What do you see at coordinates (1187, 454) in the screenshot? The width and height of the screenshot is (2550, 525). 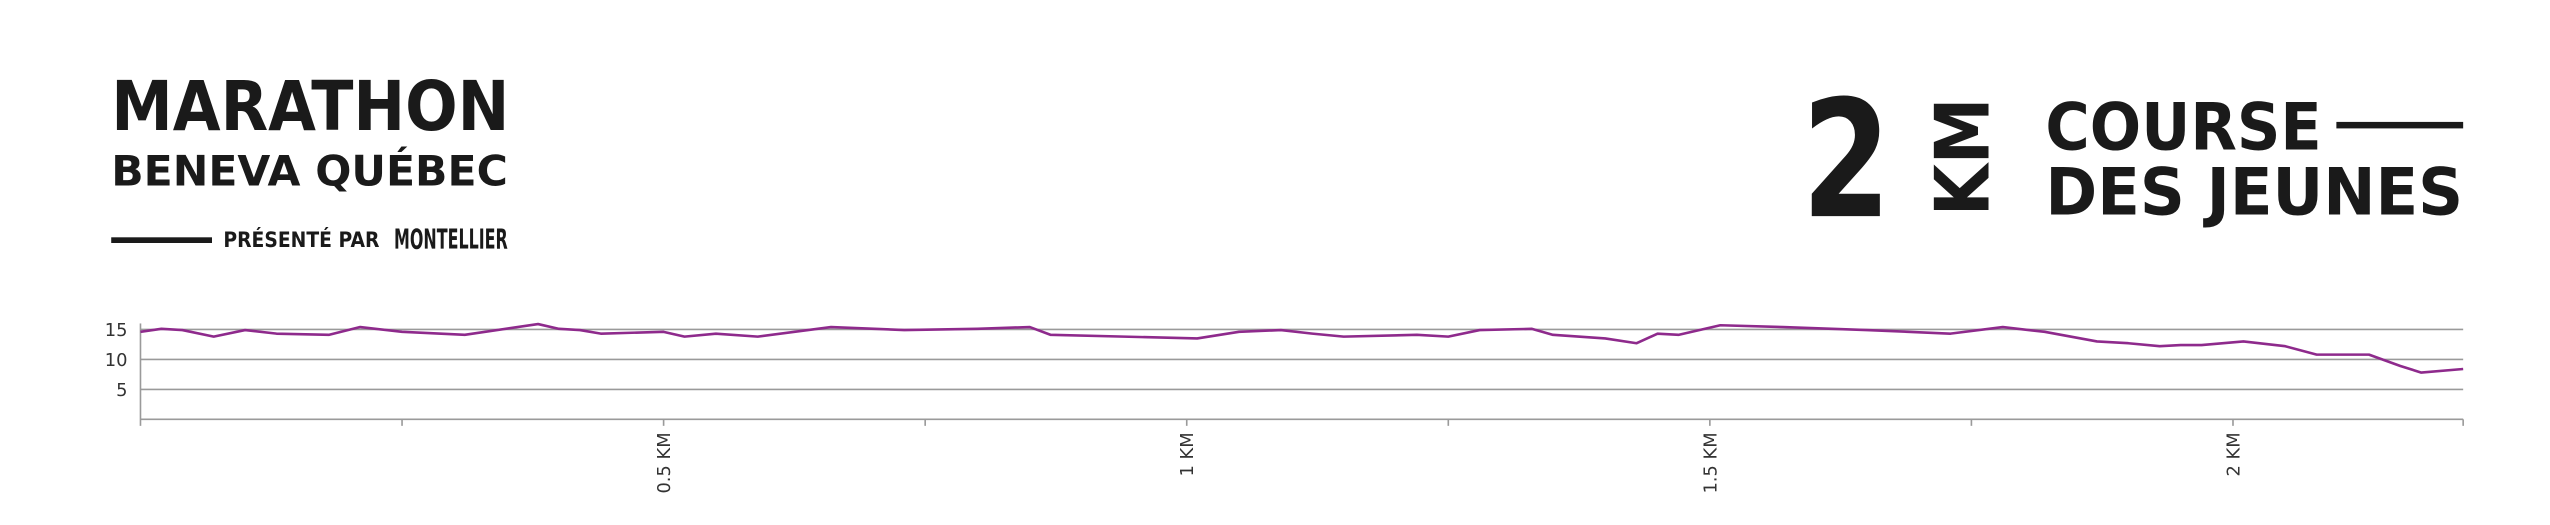 I see `x-tick-label: 1 KM` at bounding box center [1187, 454].